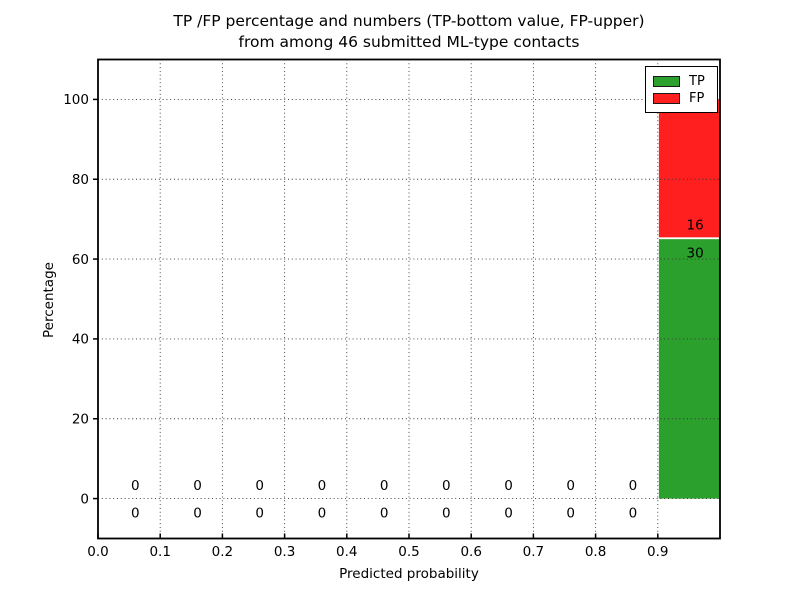 The height and width of the screenshot is (600, 800). I want to click on legend-entry-tp: TP, so click(683, 81).